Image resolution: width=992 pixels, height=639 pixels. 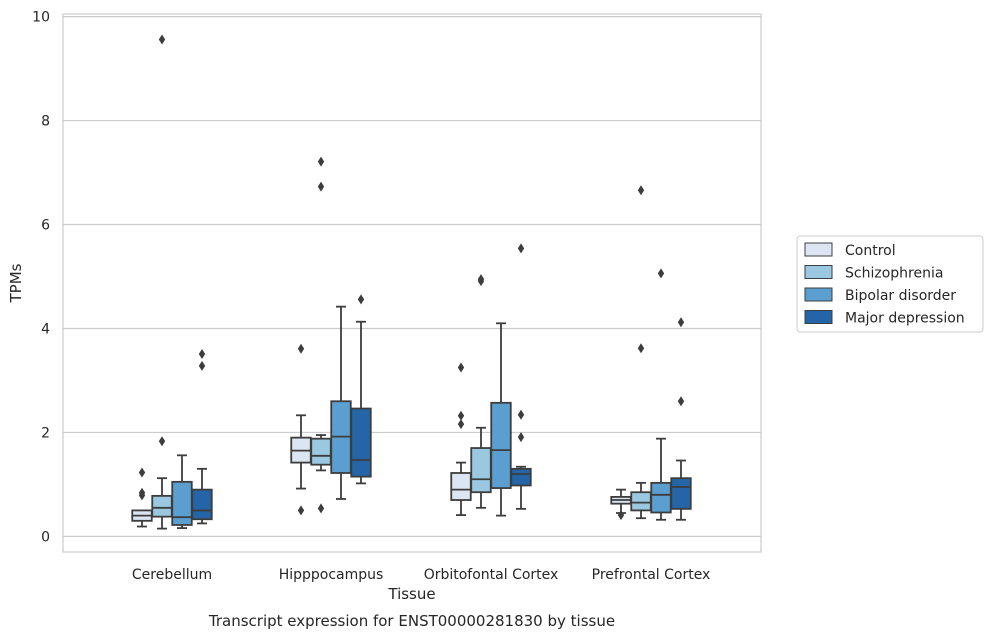 What do you see at coordinates (870, 251) in the screenshot?
I see `legend-label: Control` at bounding box center [870, 251].